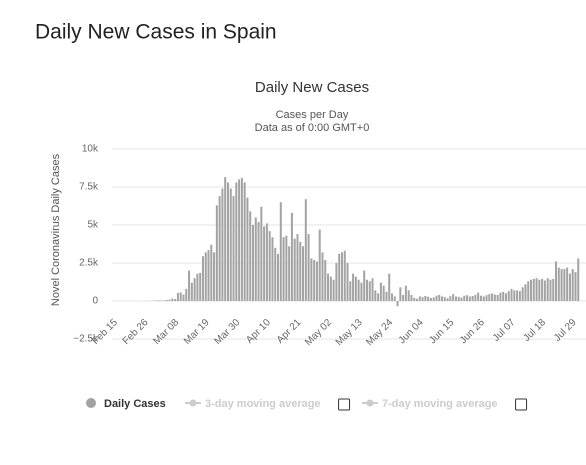 This screenshot has width=586, height=465. I want to click on x-tick-label: May 24, so click(379, 332).